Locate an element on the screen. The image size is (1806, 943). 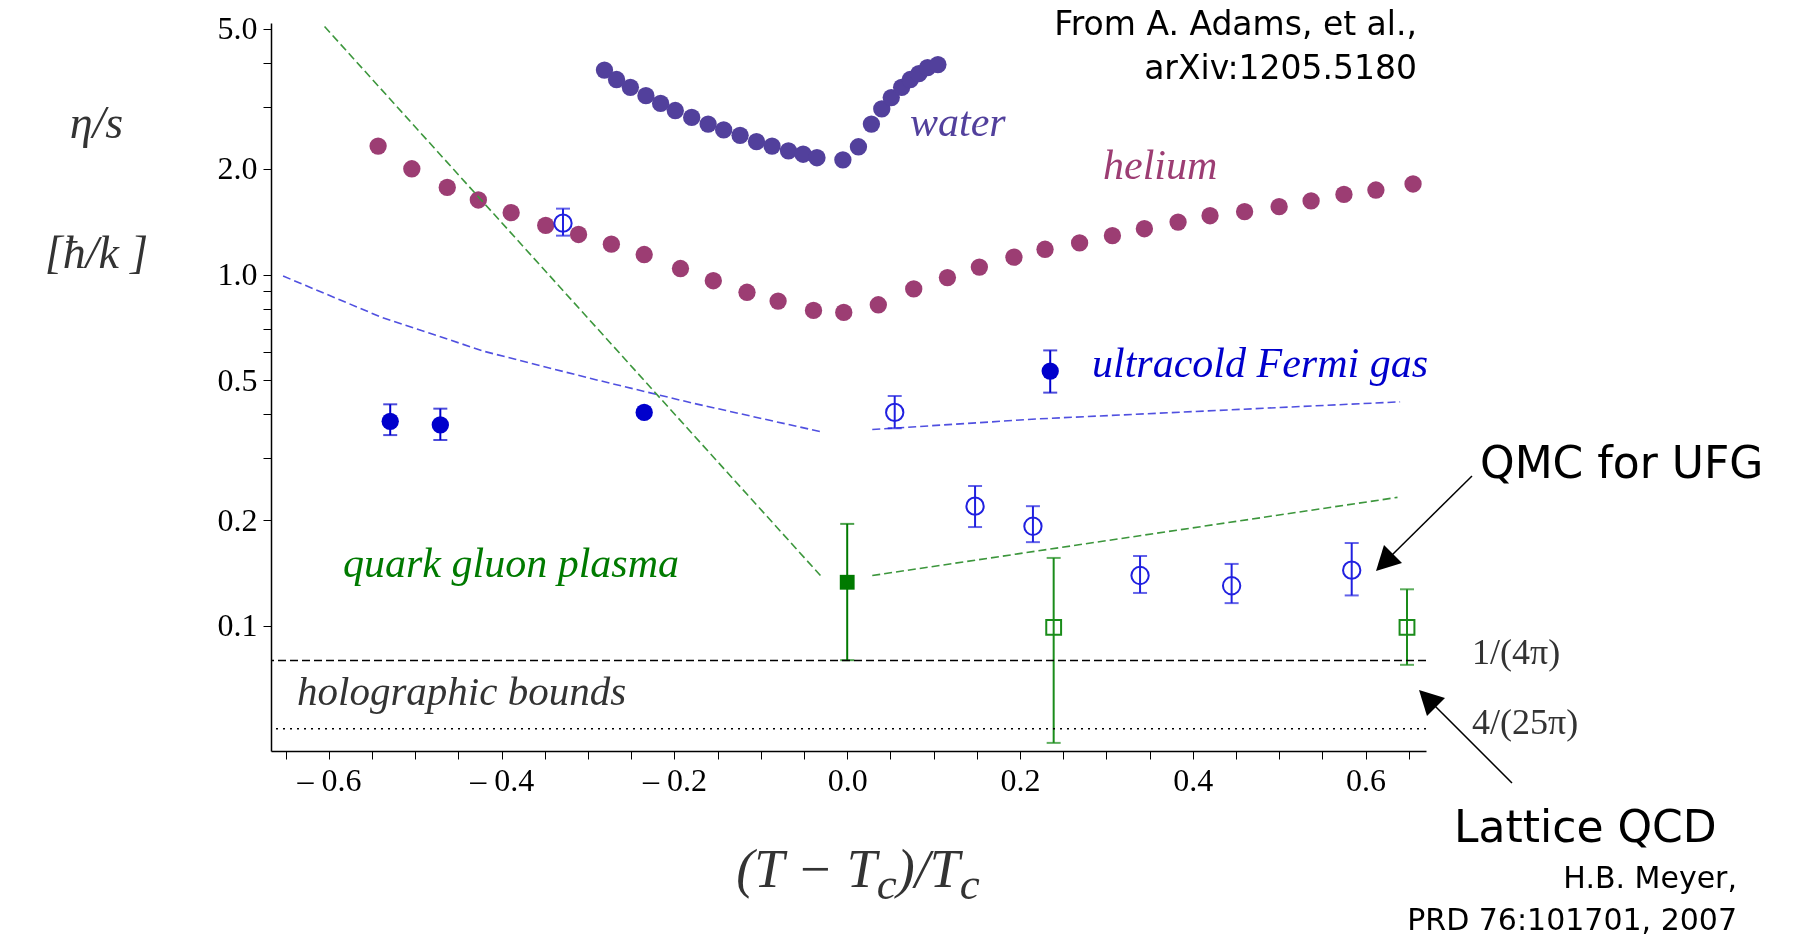
x-axis-title: (T − T$_{c}$)/T$_{c}$ is located at coordinates (858, 874).